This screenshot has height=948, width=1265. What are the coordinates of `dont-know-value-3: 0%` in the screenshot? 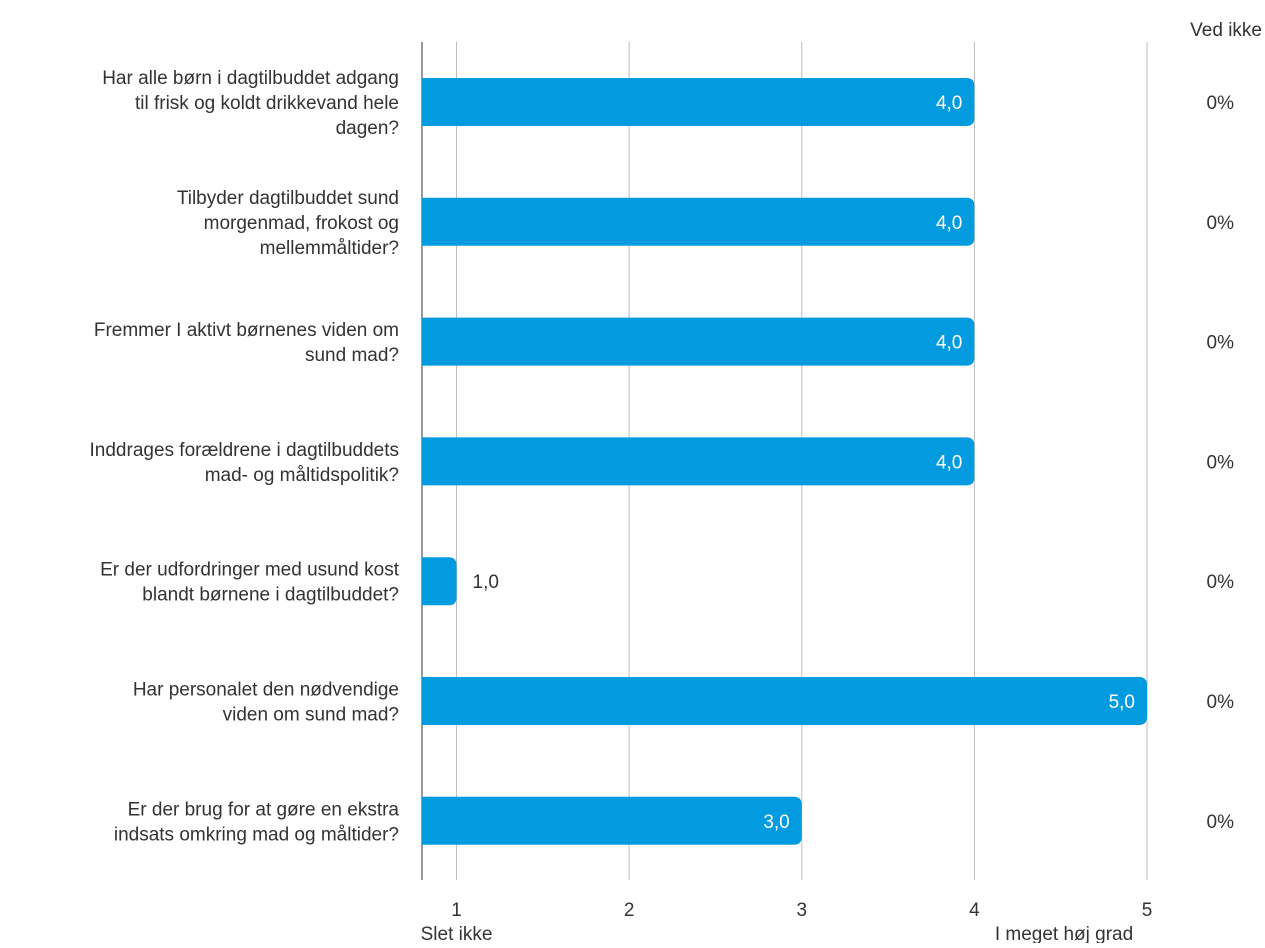 It's located at (1221, 343).